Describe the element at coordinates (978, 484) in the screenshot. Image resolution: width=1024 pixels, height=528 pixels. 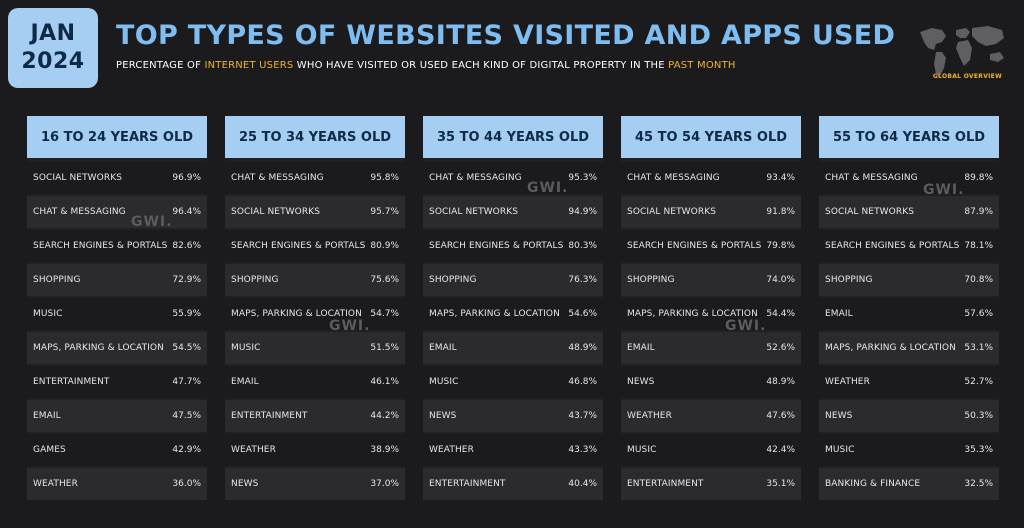
I see `row-value: 32.5%` at that location.